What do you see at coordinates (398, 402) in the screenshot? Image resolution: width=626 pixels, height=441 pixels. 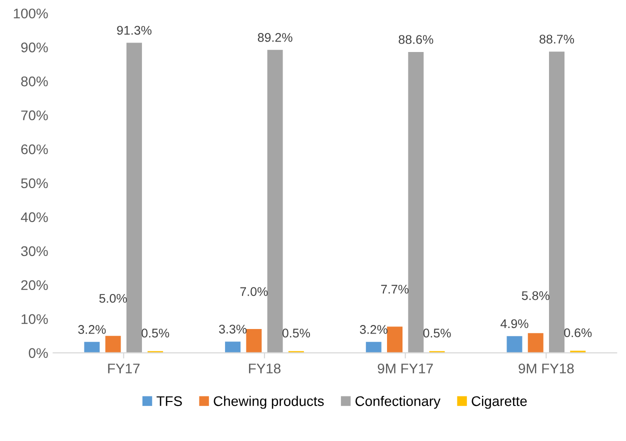 I see `legend-label: Confectionary` at bounding box center [398, 402].